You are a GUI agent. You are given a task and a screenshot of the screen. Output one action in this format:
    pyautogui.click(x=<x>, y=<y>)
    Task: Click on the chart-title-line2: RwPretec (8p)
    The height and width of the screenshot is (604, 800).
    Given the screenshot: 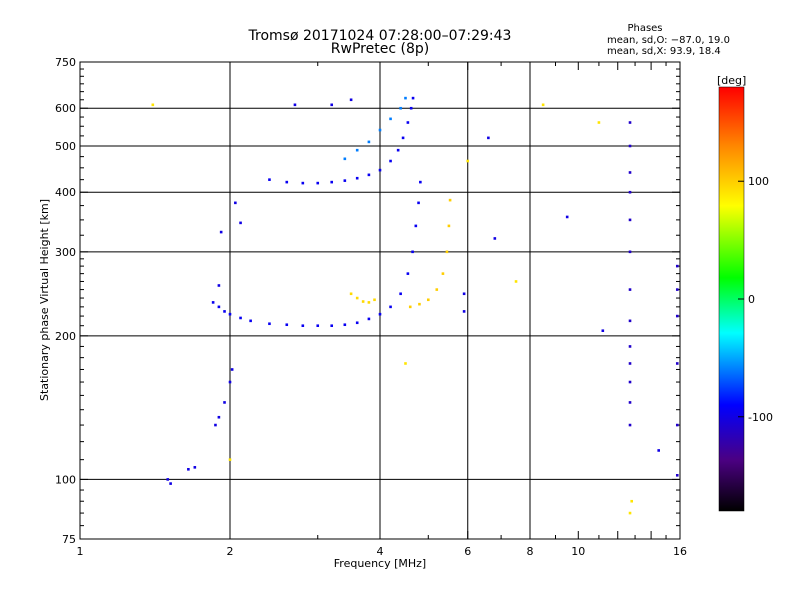 What is the action you would take?
    pyautogui.click(x=380, y=49)
    